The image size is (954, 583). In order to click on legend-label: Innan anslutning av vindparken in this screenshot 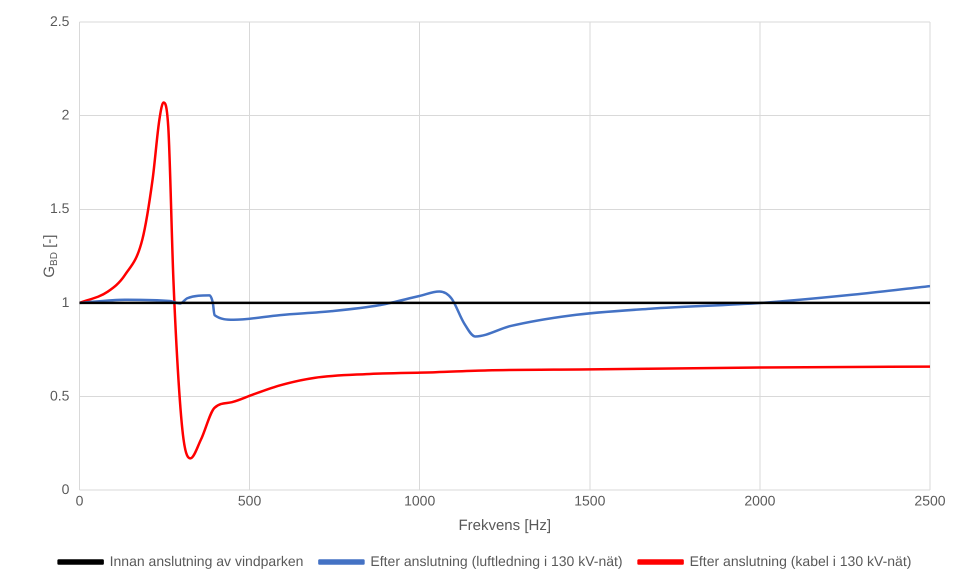, I will do `click(207, 560)`.